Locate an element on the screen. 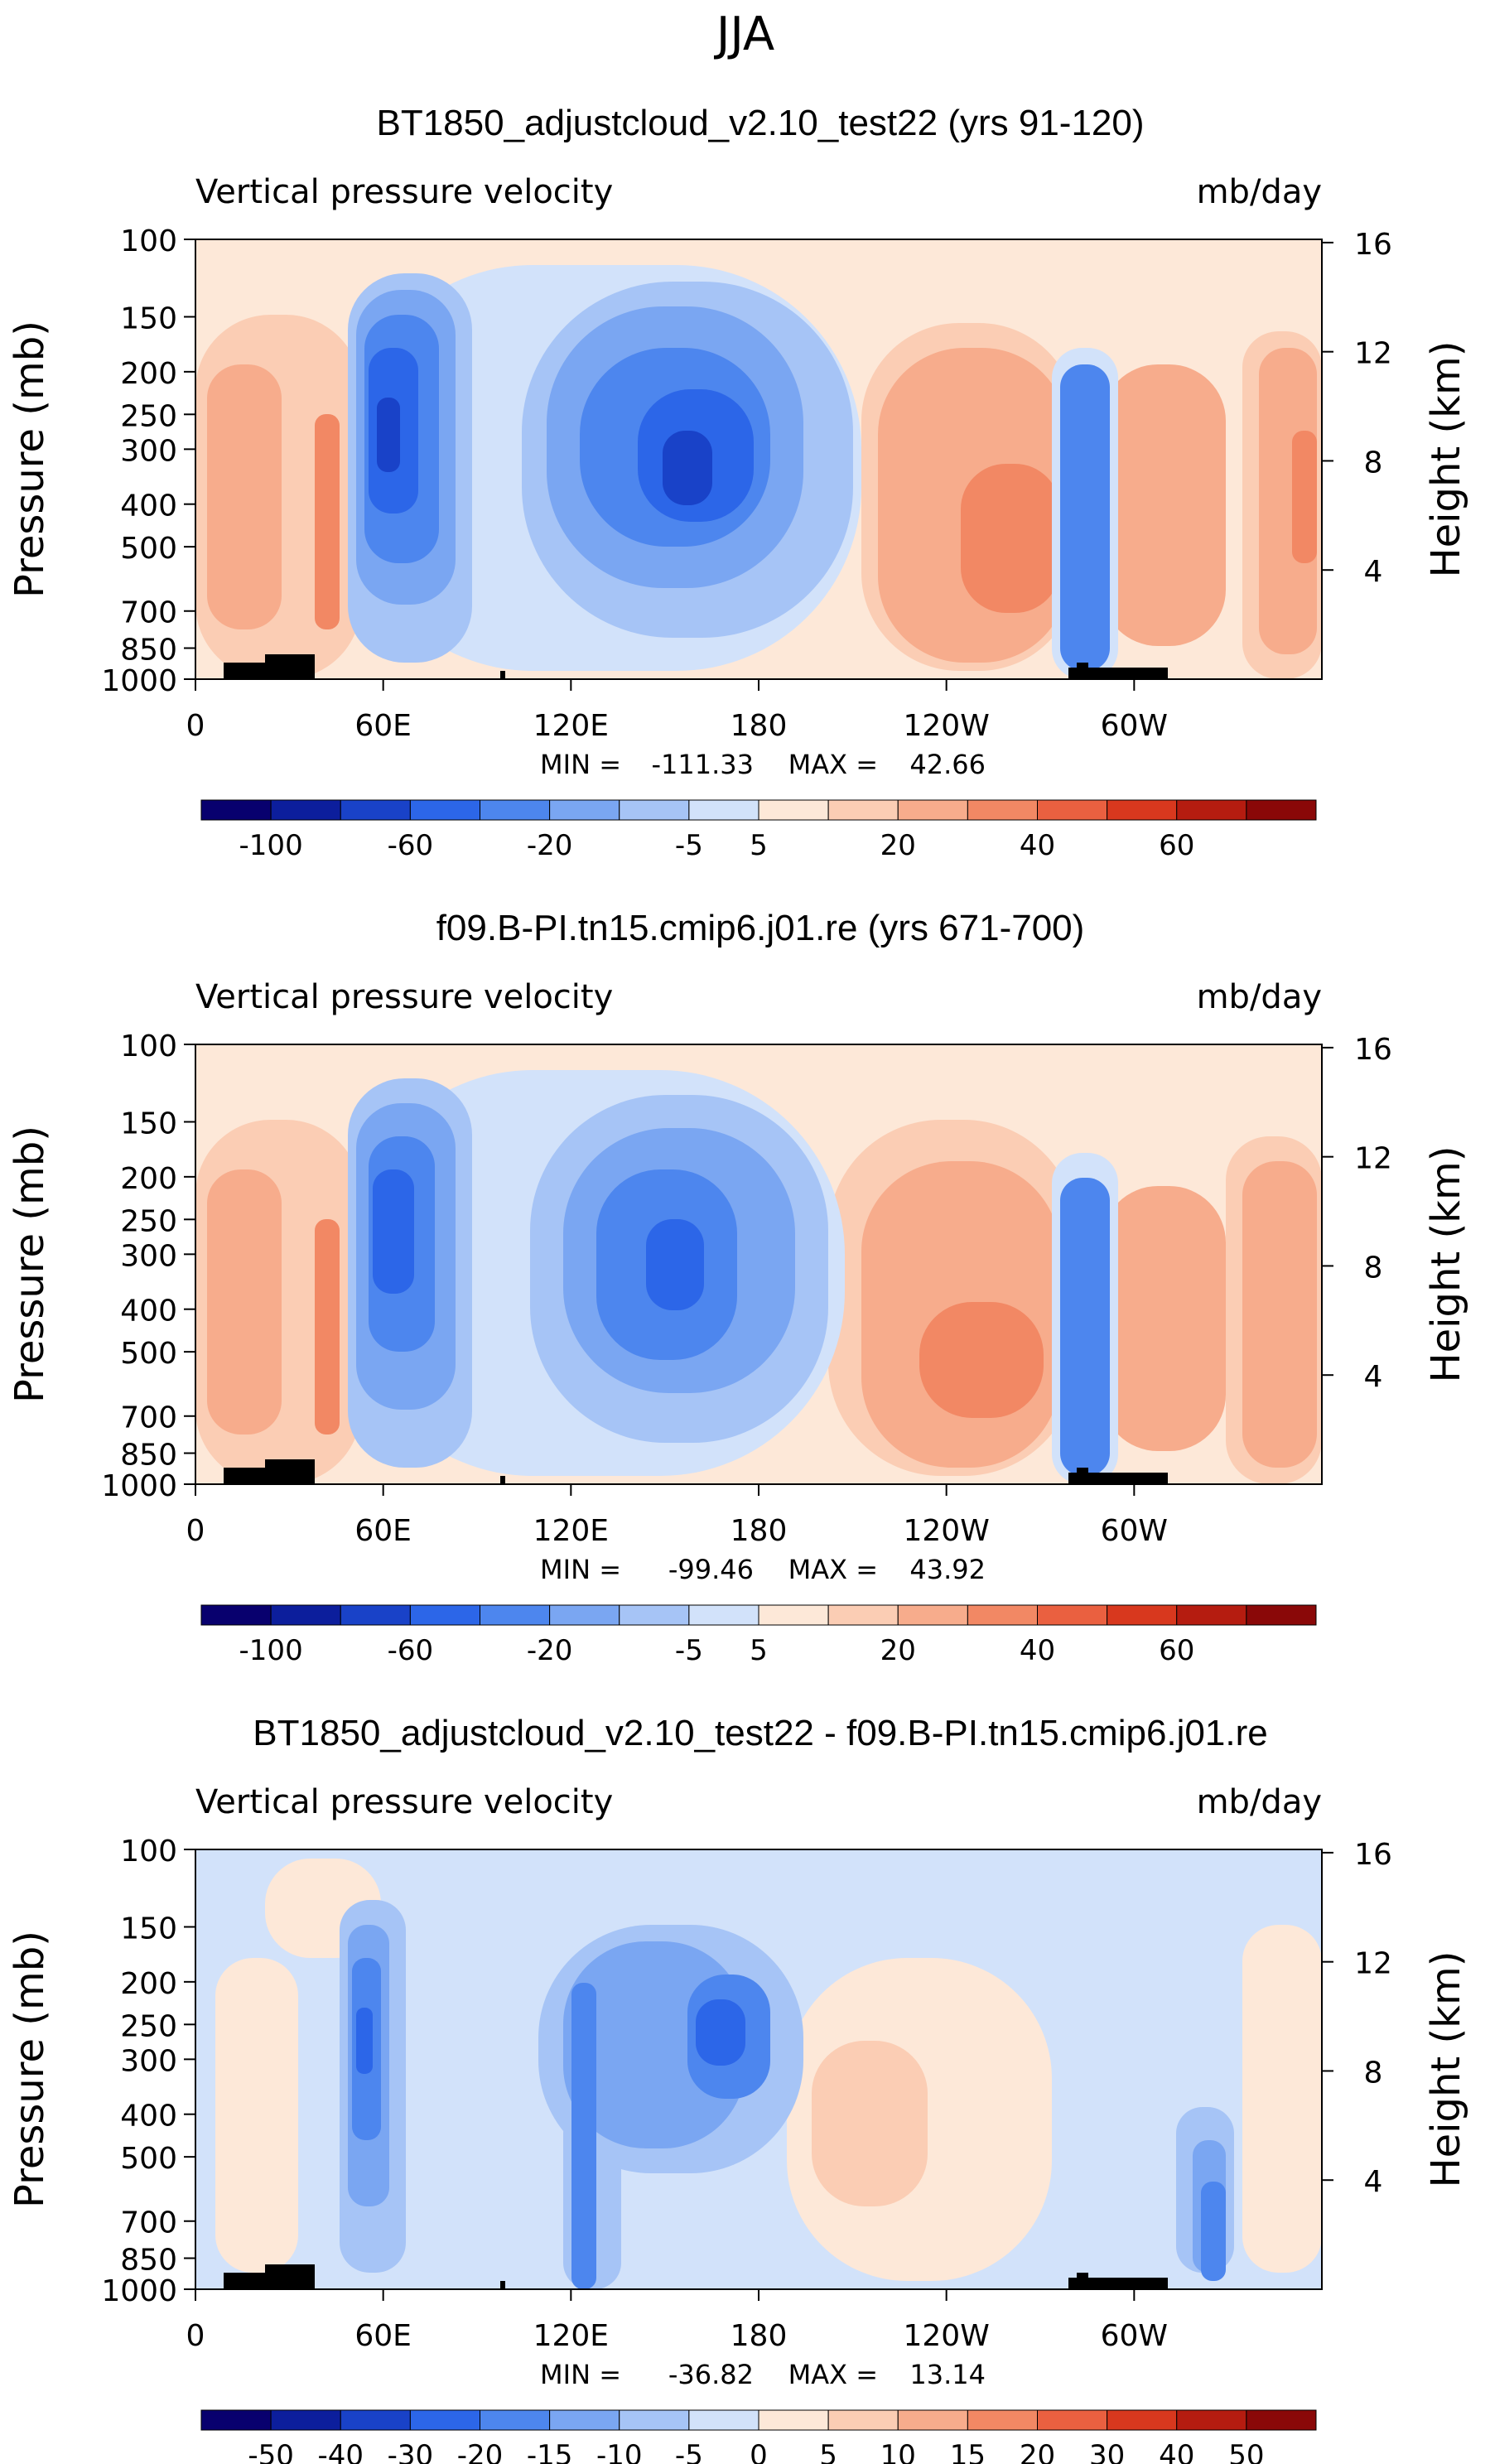 The height and width of the screenshot is (2464, 1490). y-tick-label: 400 is located at coordinates (148, 506).